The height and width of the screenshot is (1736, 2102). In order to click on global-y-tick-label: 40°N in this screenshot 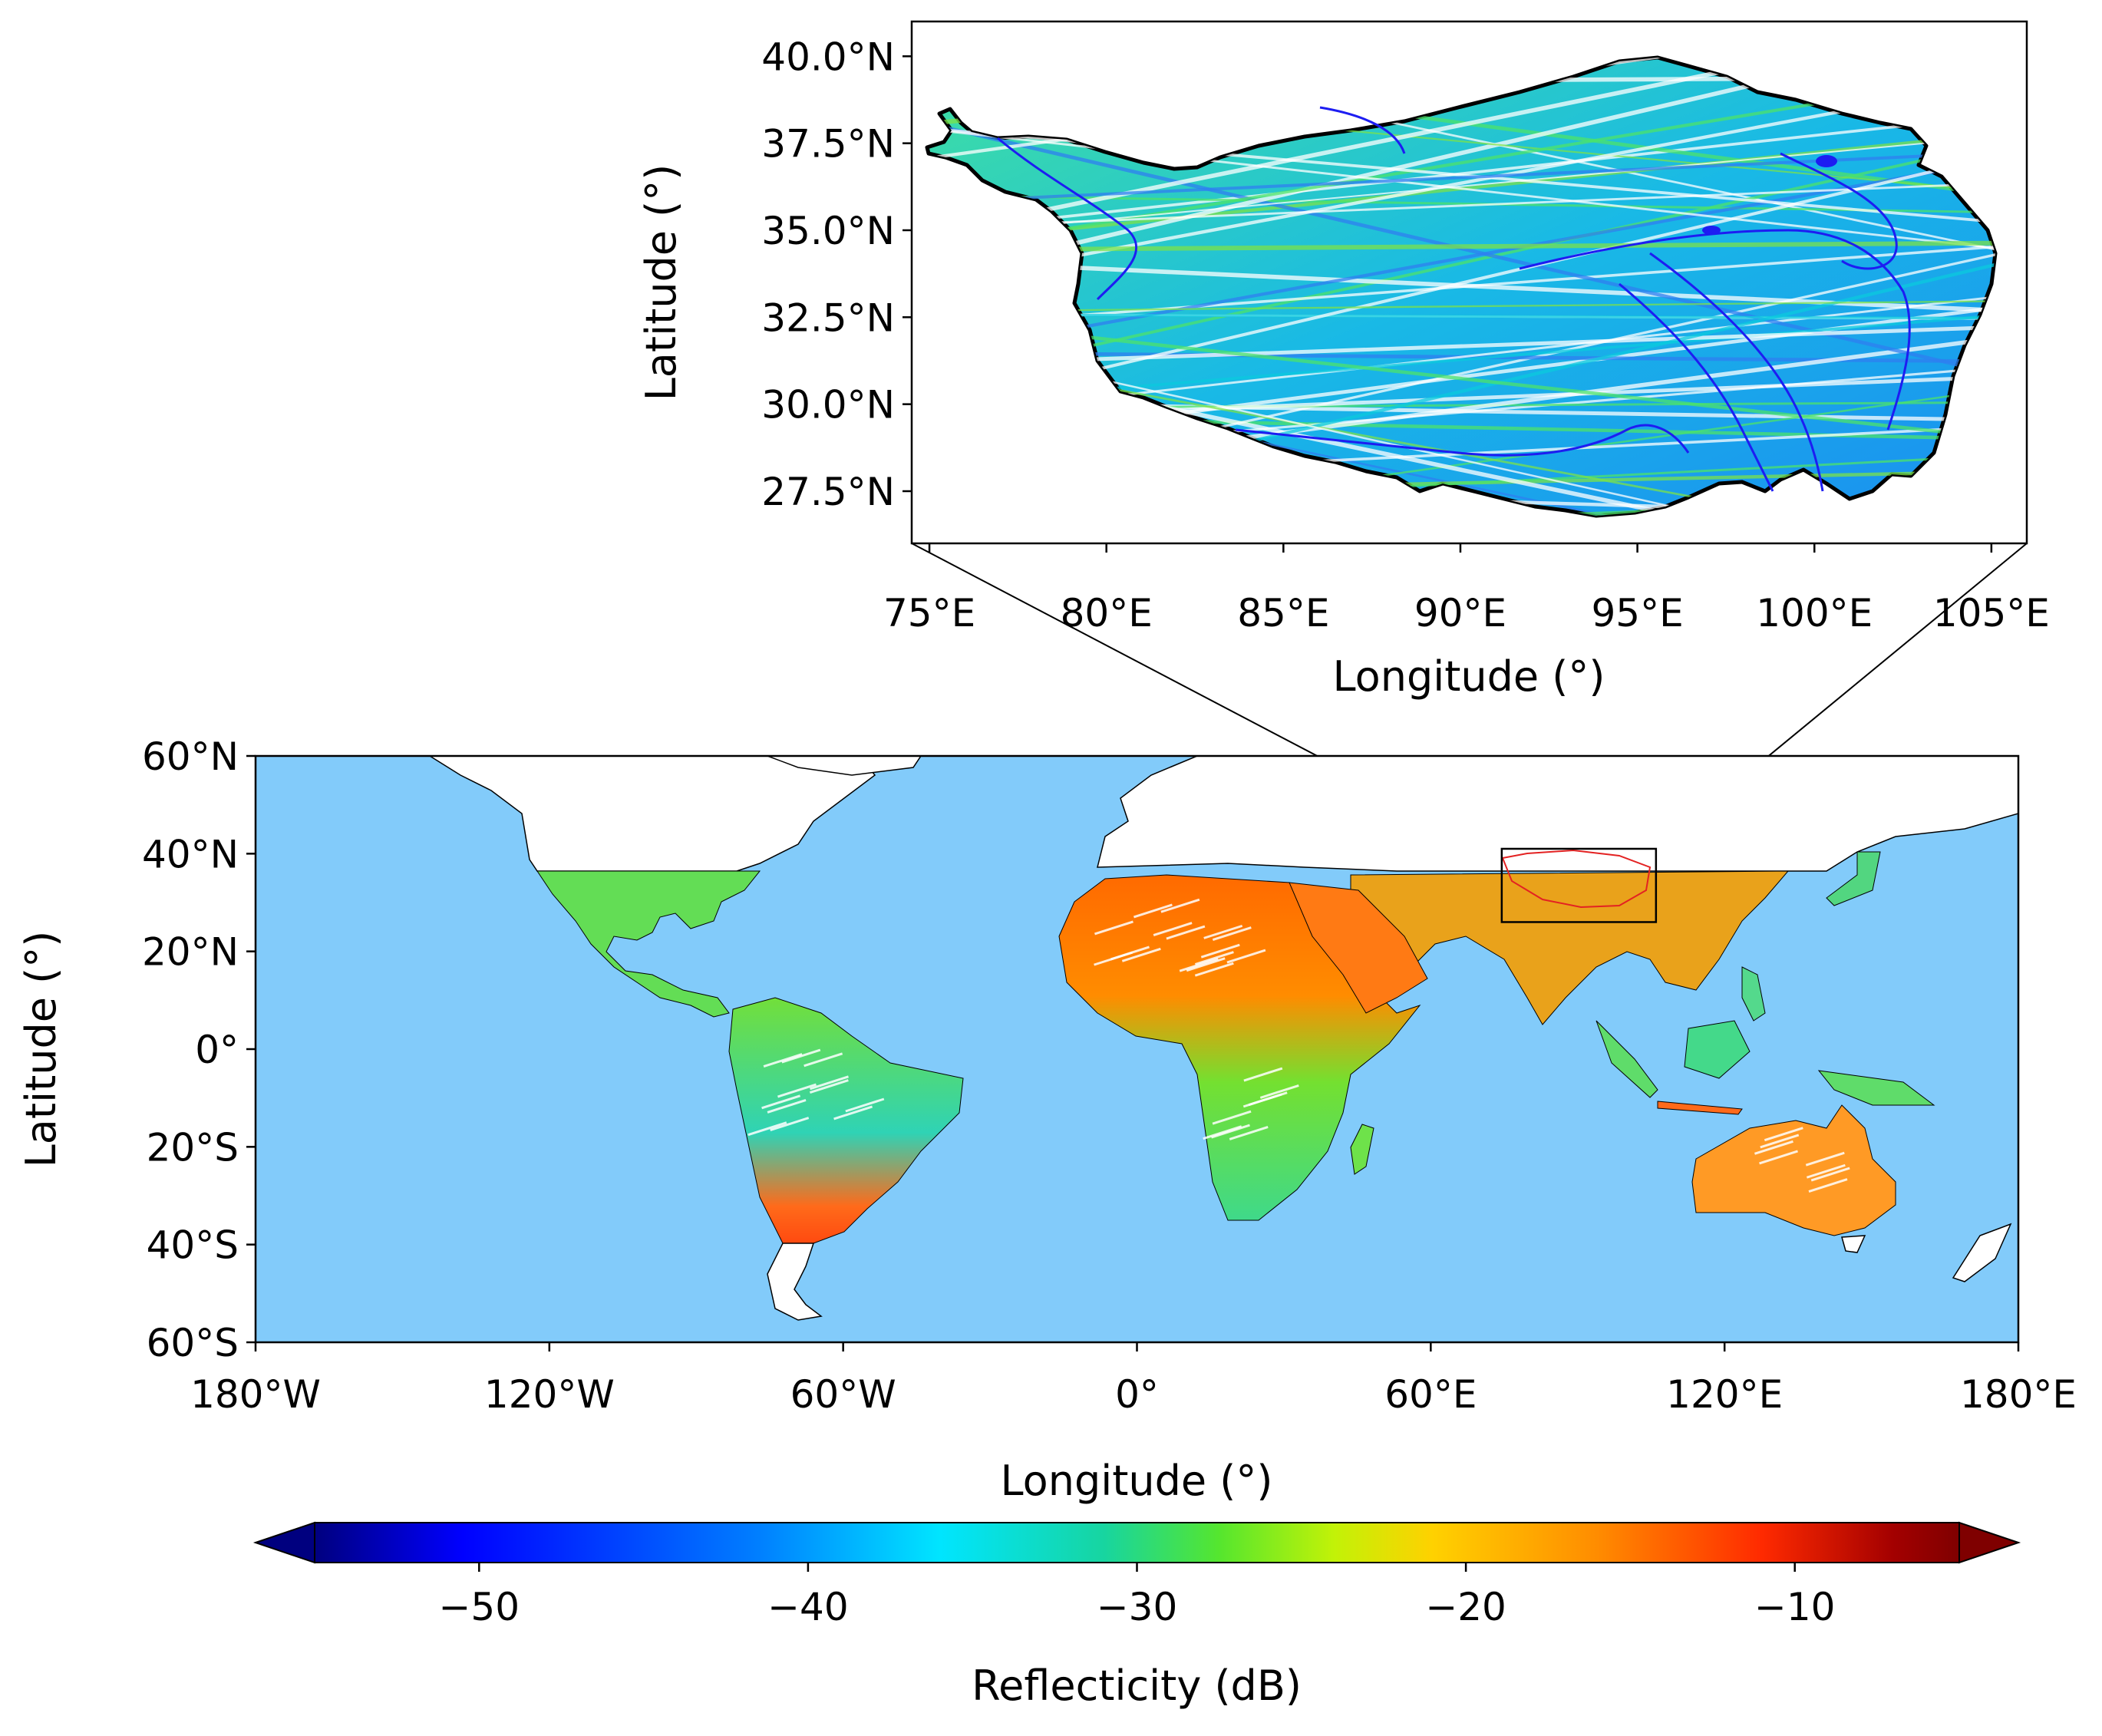, I will do `click(190, 854)`.